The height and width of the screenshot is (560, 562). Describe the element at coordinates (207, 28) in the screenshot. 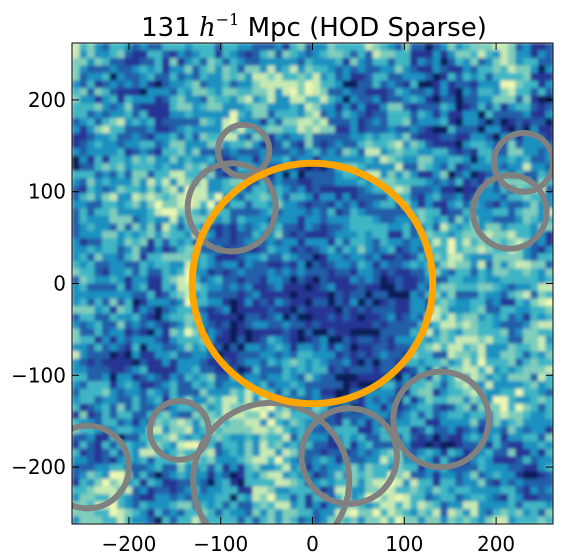

I see `chart-title-h: h` at that location.